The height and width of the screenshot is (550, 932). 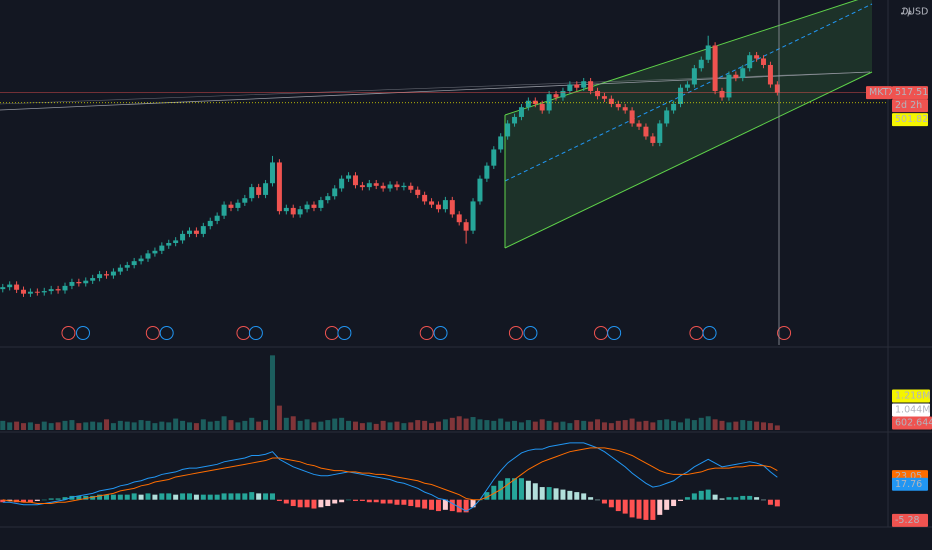 What do you see at coordinates (908, 484) in the screenshot?
I see `macd-value-label: 17.76` at bounding box center [908, 484].